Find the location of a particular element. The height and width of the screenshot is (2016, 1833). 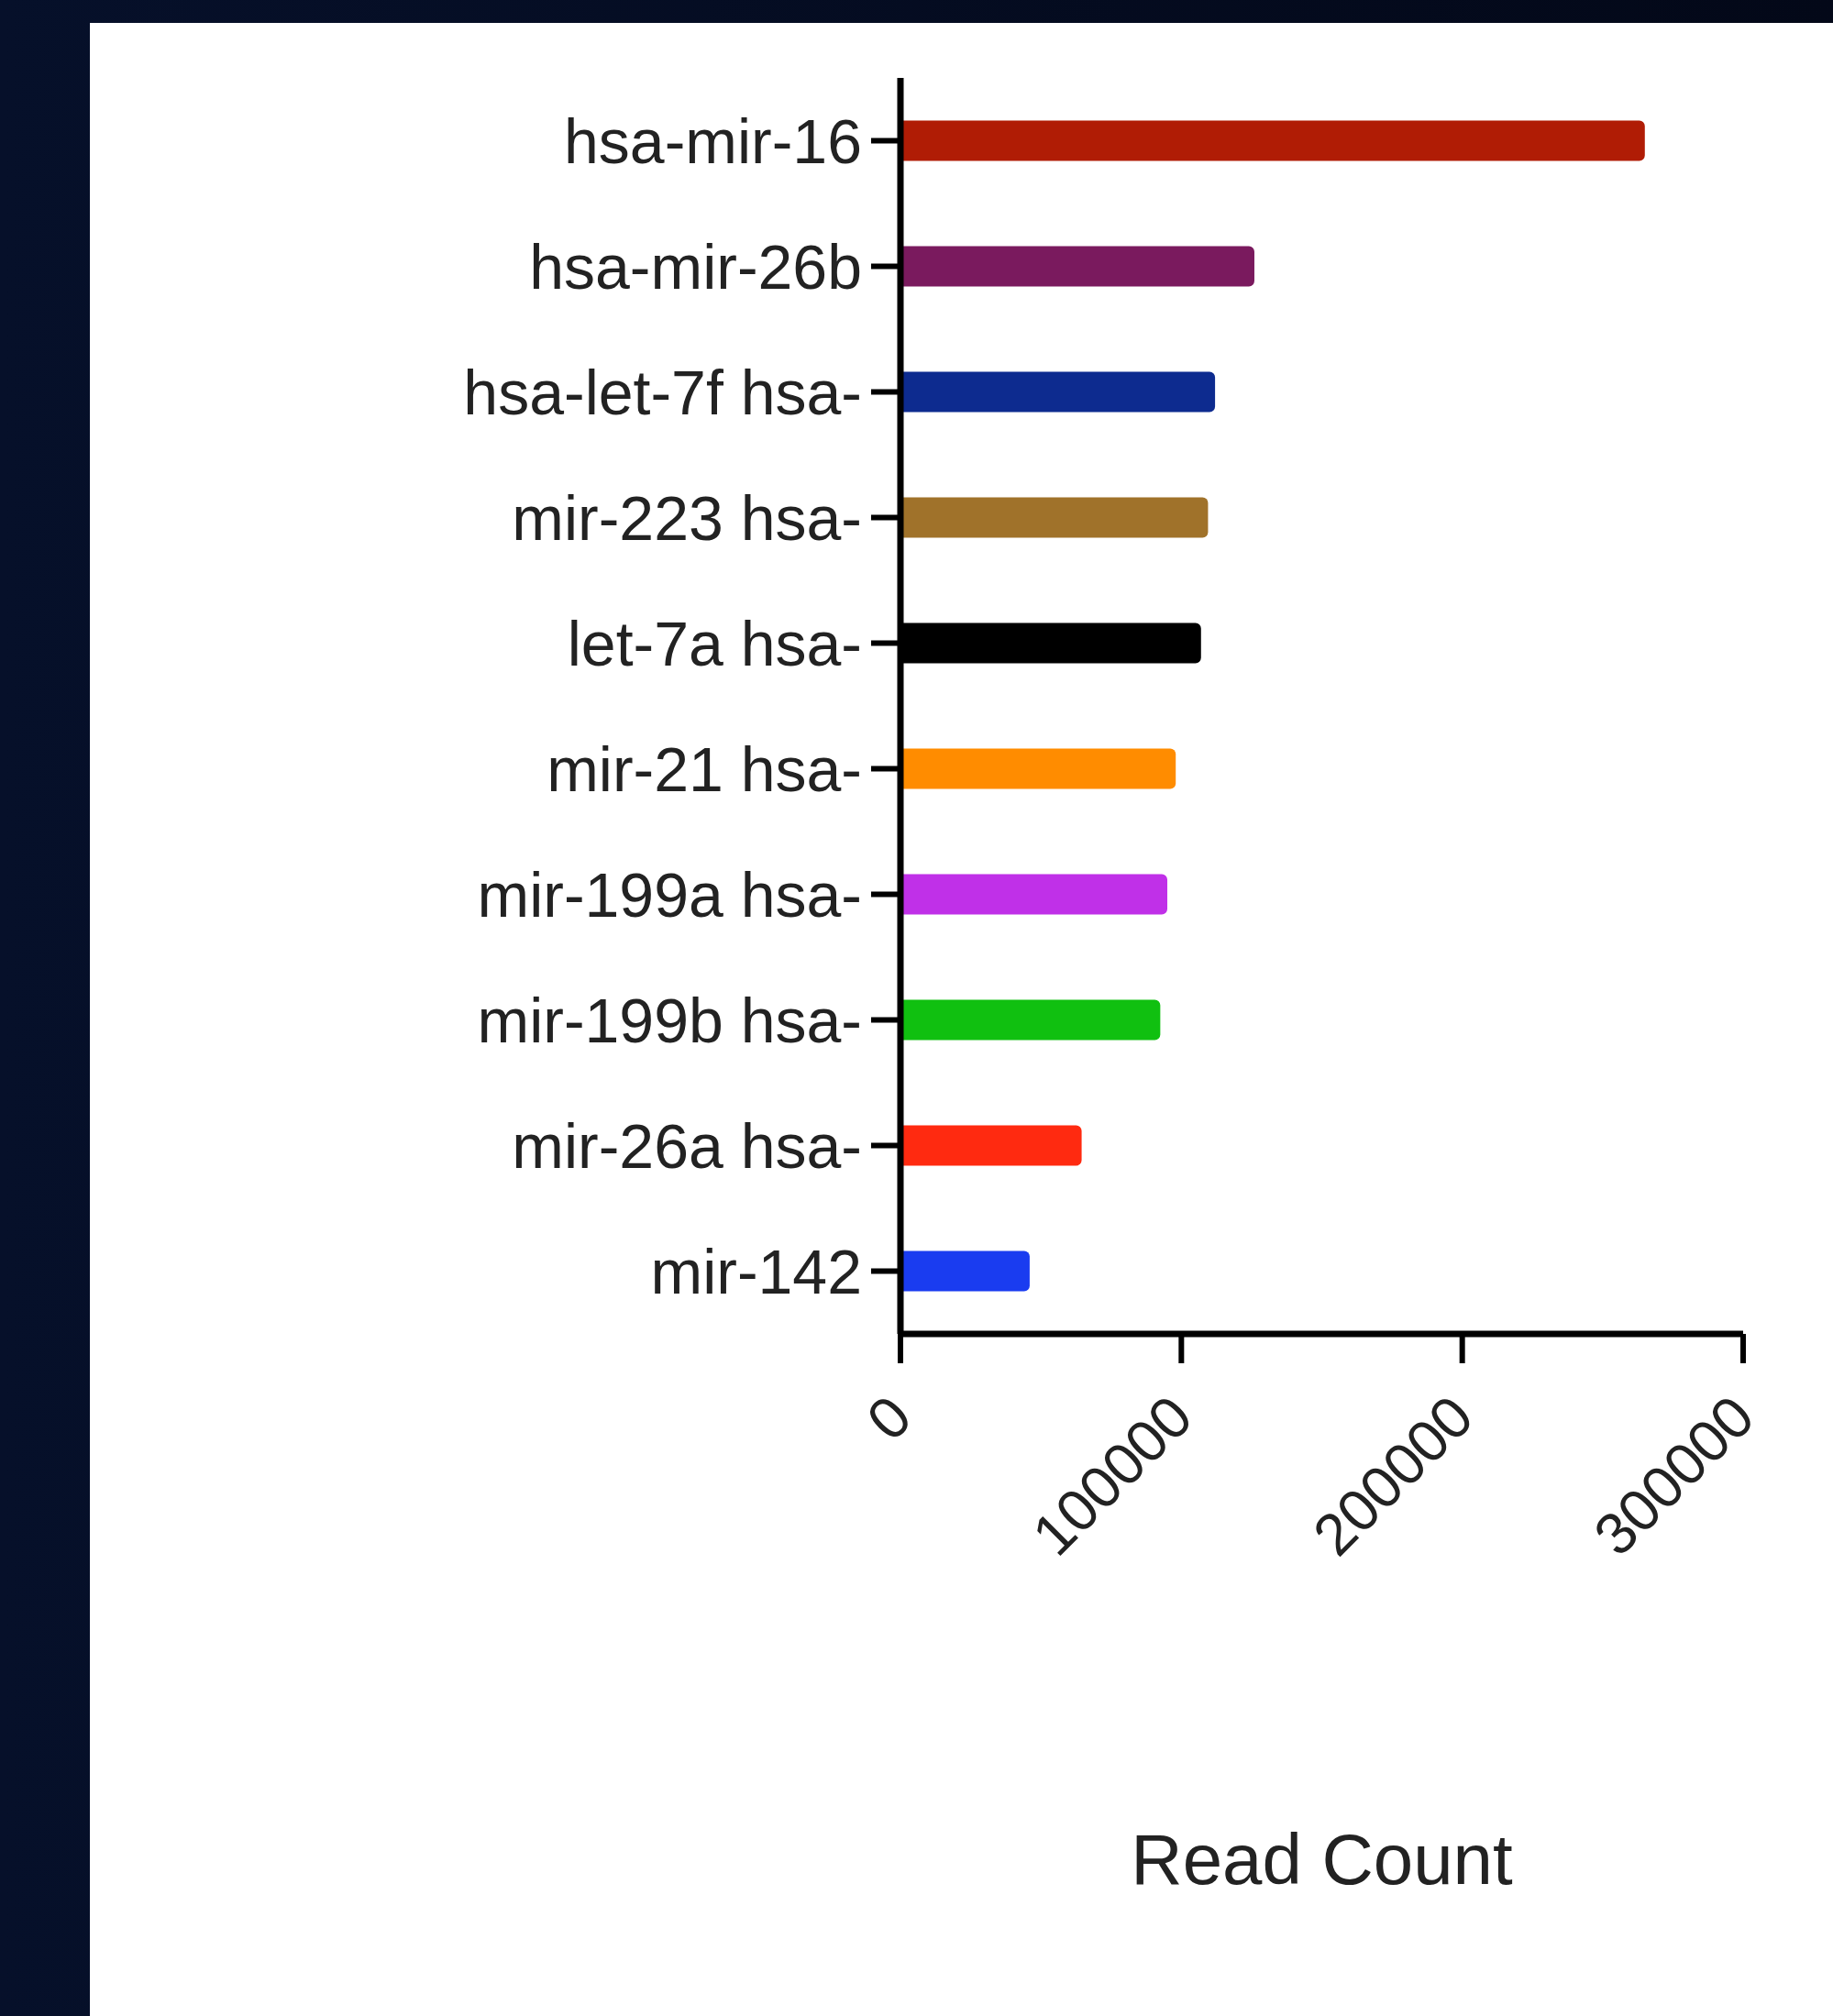

x-axis-title: Read Count is located at coordinates (1322, 1859).